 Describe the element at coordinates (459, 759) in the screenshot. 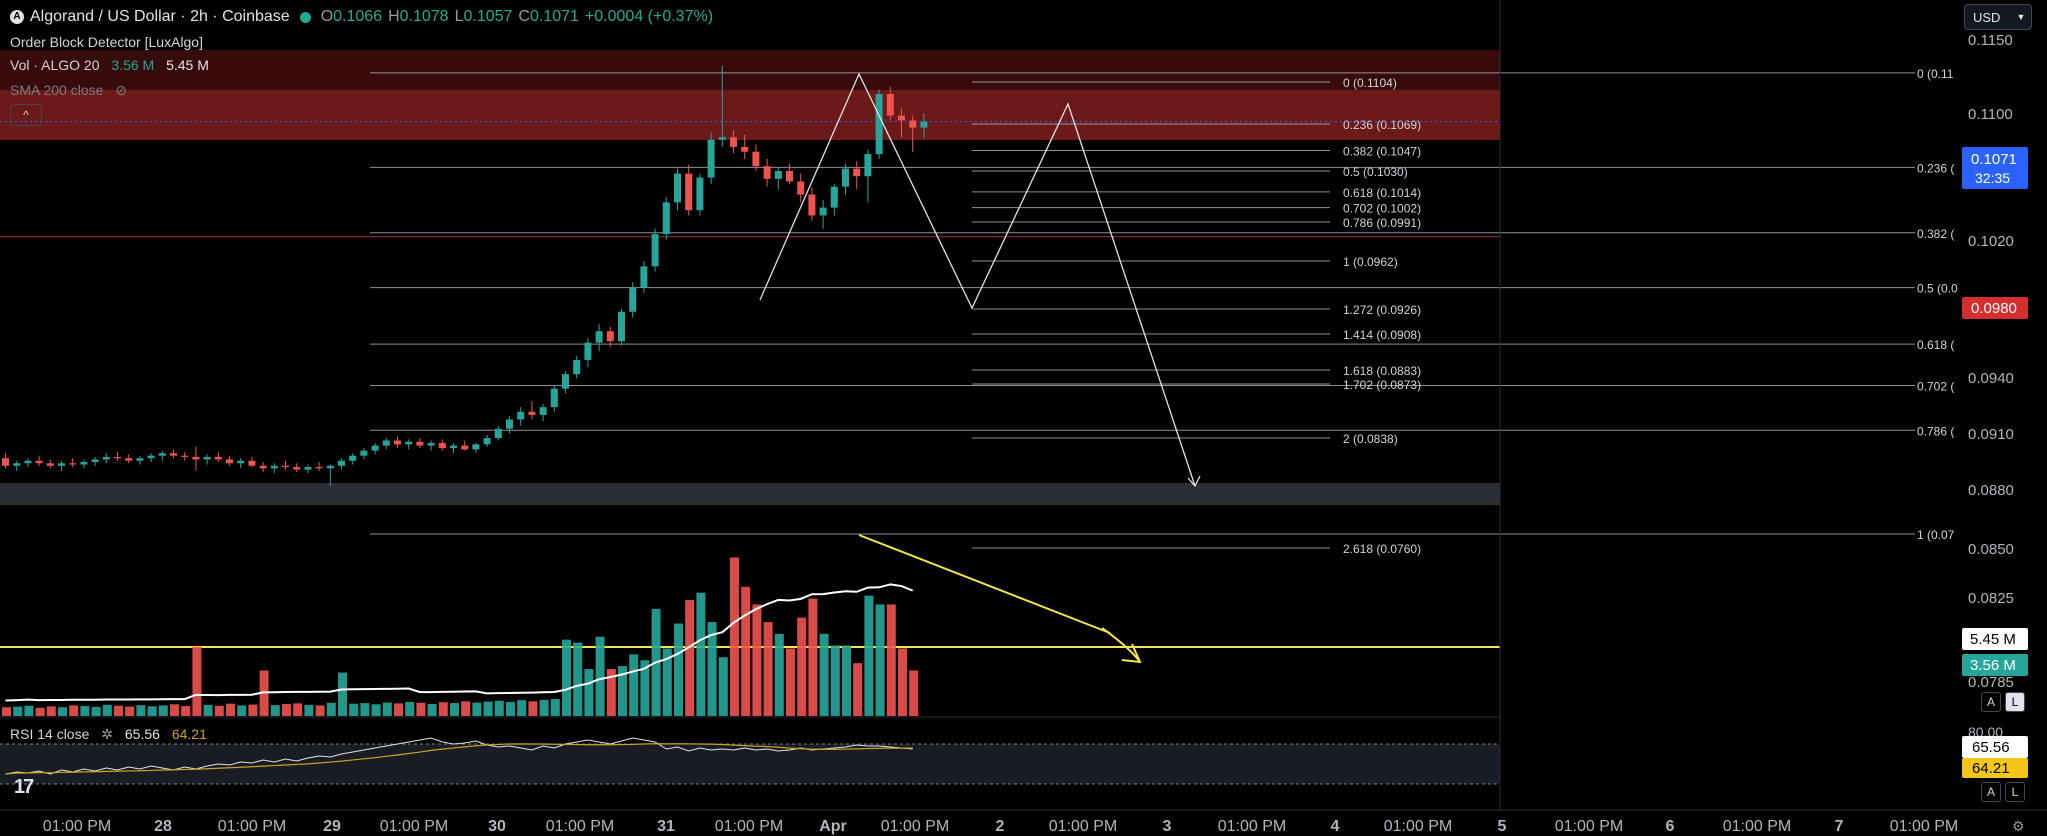

I see `rsi-ma-line` at that location.